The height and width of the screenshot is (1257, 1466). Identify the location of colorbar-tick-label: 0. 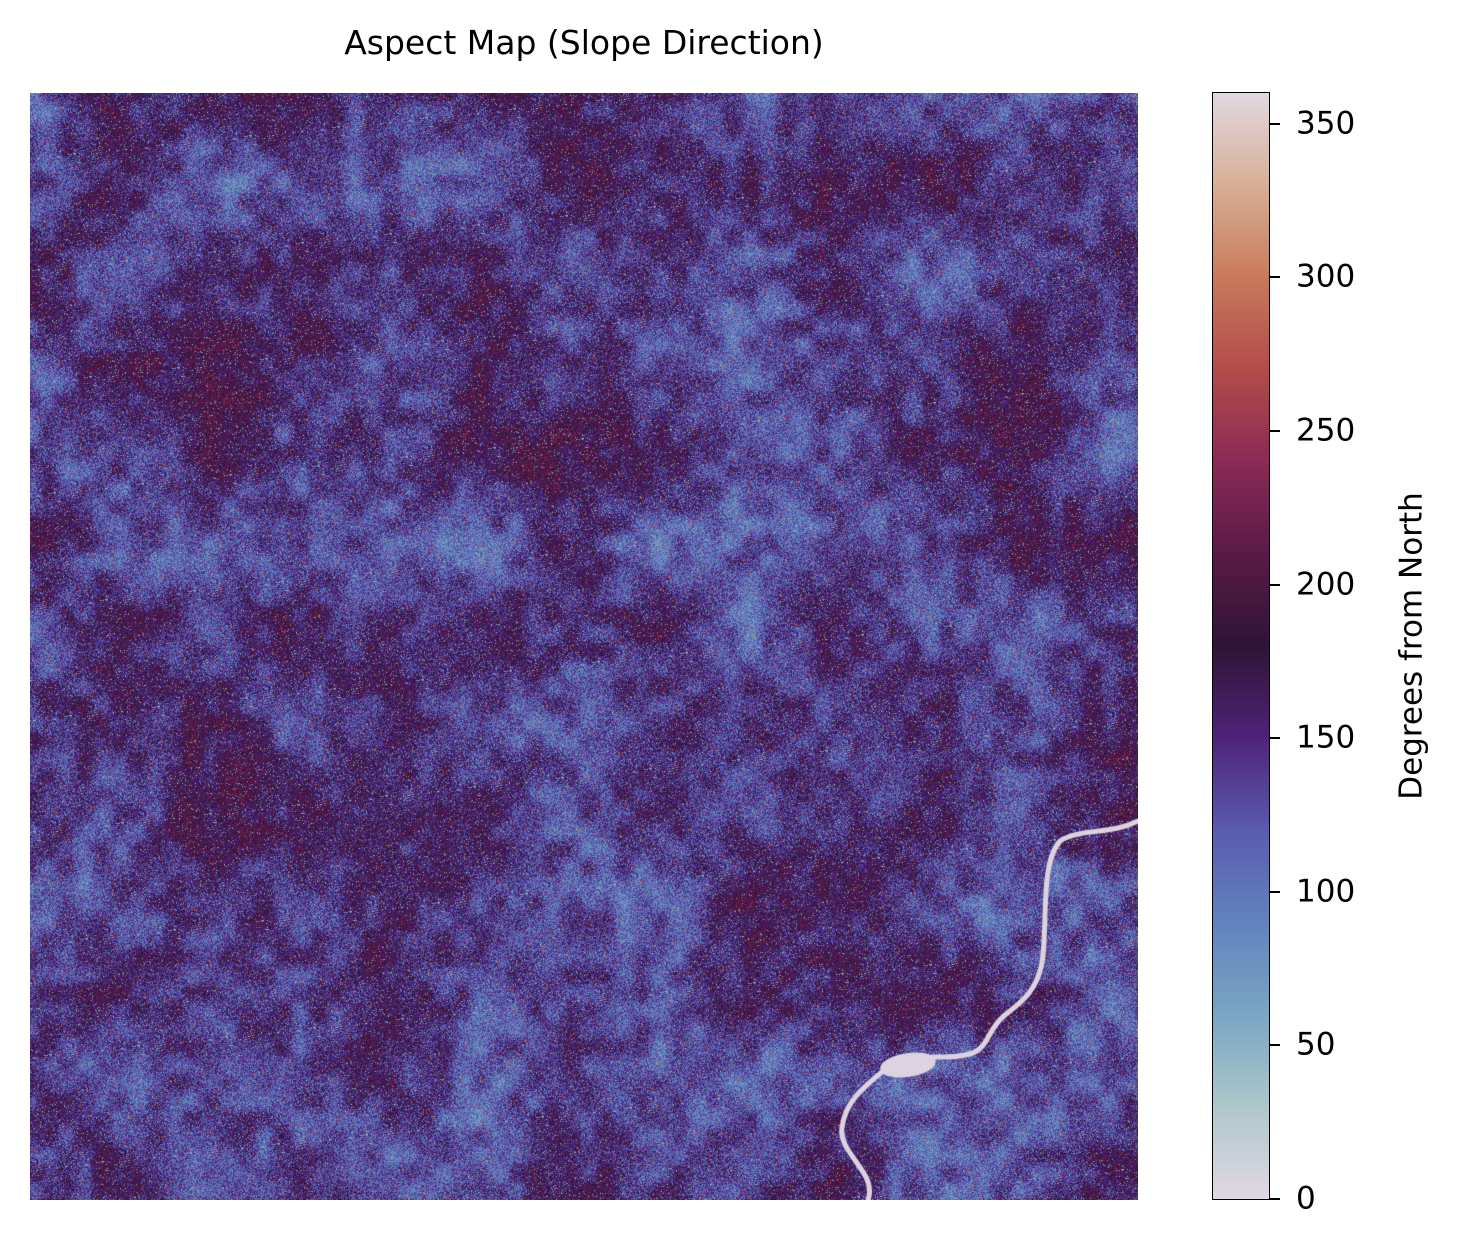
(1306, 1198).